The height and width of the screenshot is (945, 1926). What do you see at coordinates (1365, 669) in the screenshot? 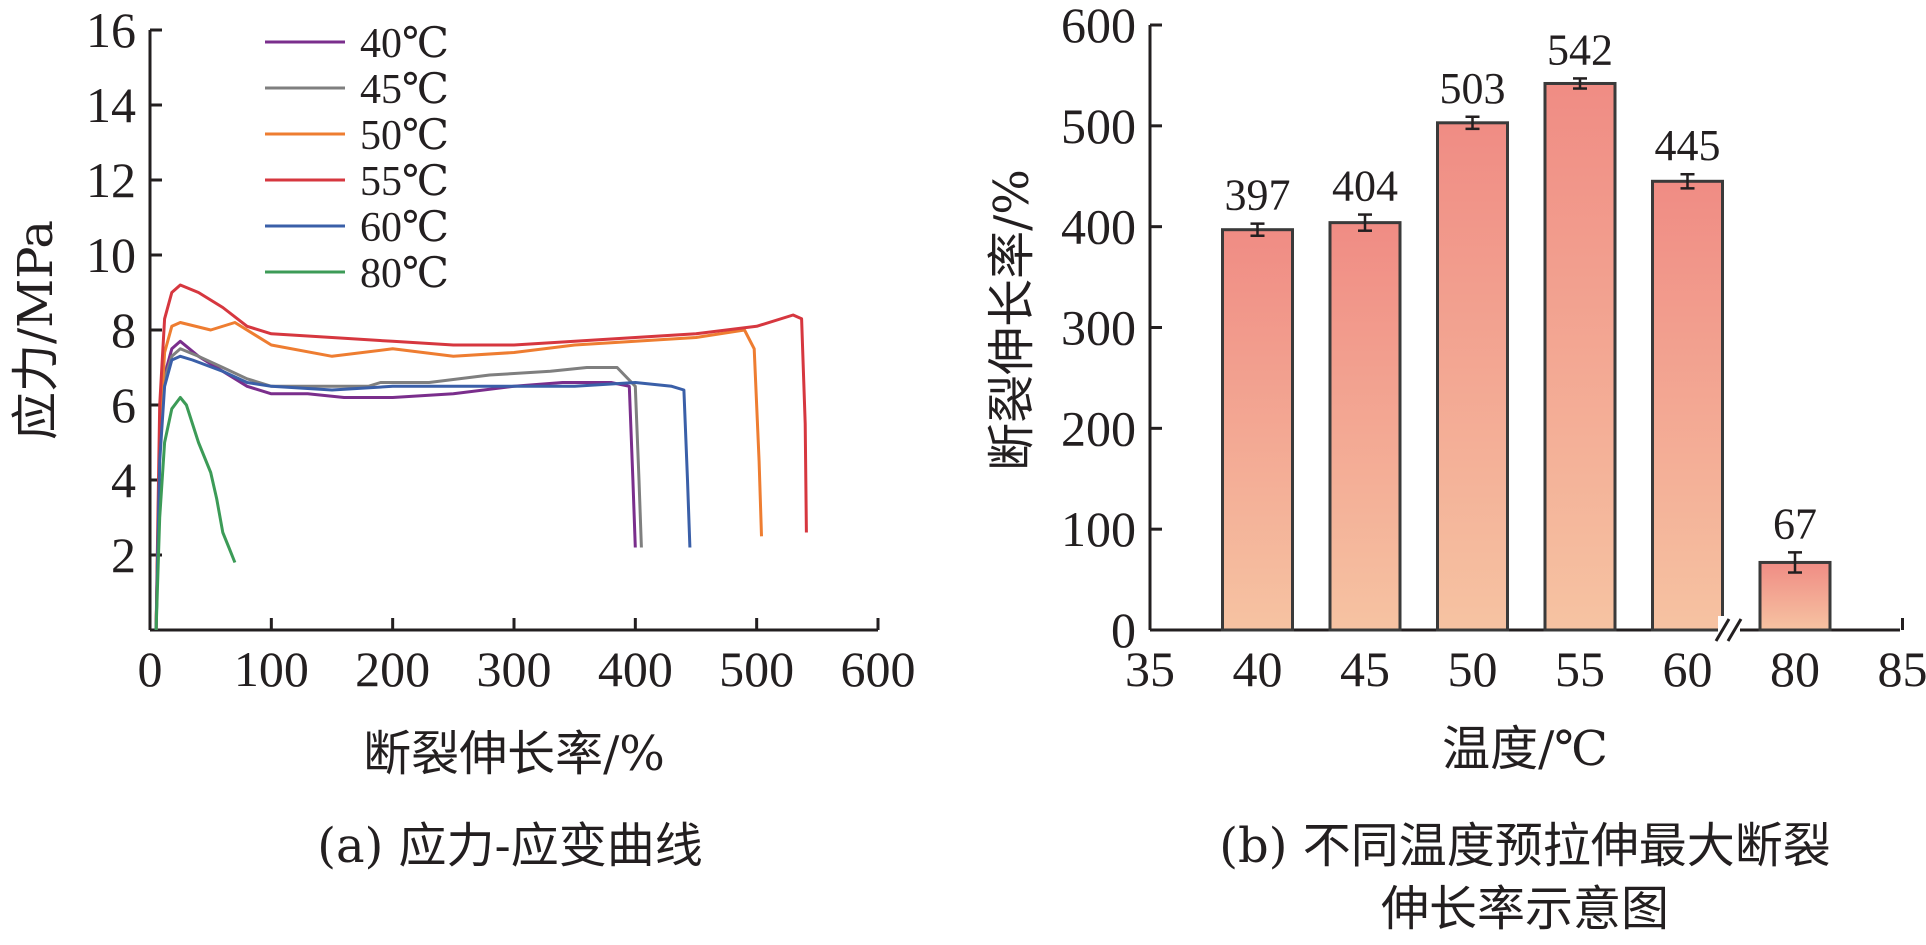
I see `x-tick-label-b: 45` at bounding box center [1365, 669].